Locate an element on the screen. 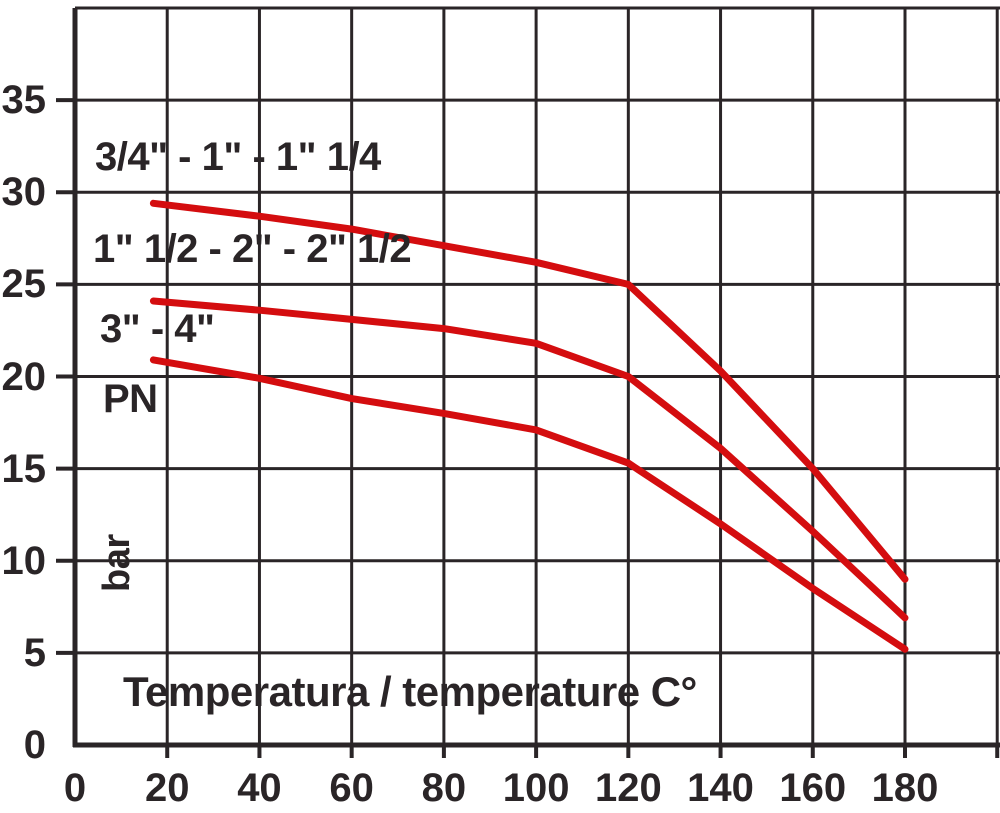 The width and height of the screenshot is (1000, 813). x-tick-label-160: 160 is located at coordinates (813, 788).